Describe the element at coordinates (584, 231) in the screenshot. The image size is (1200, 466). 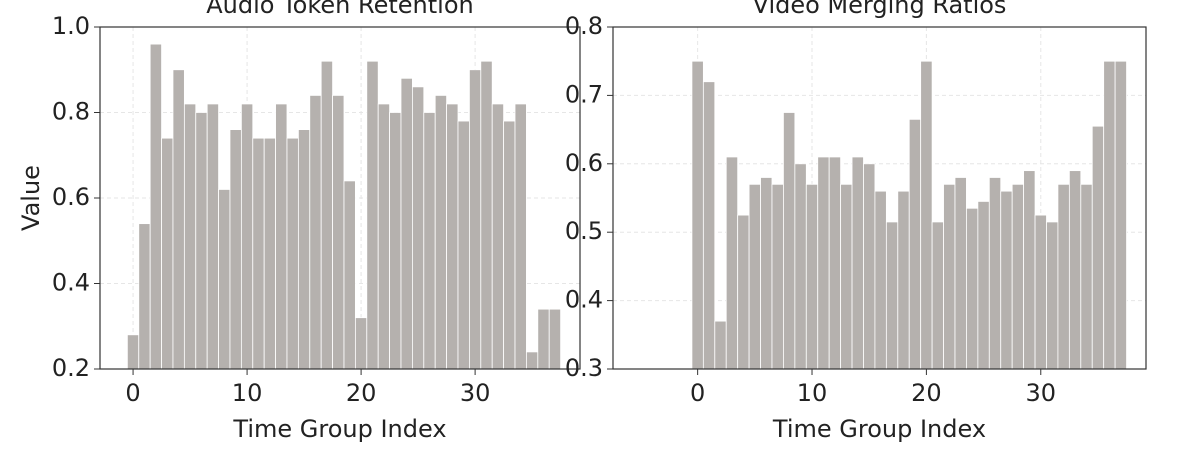
I see `y-tick-label: 0.5` at that location.